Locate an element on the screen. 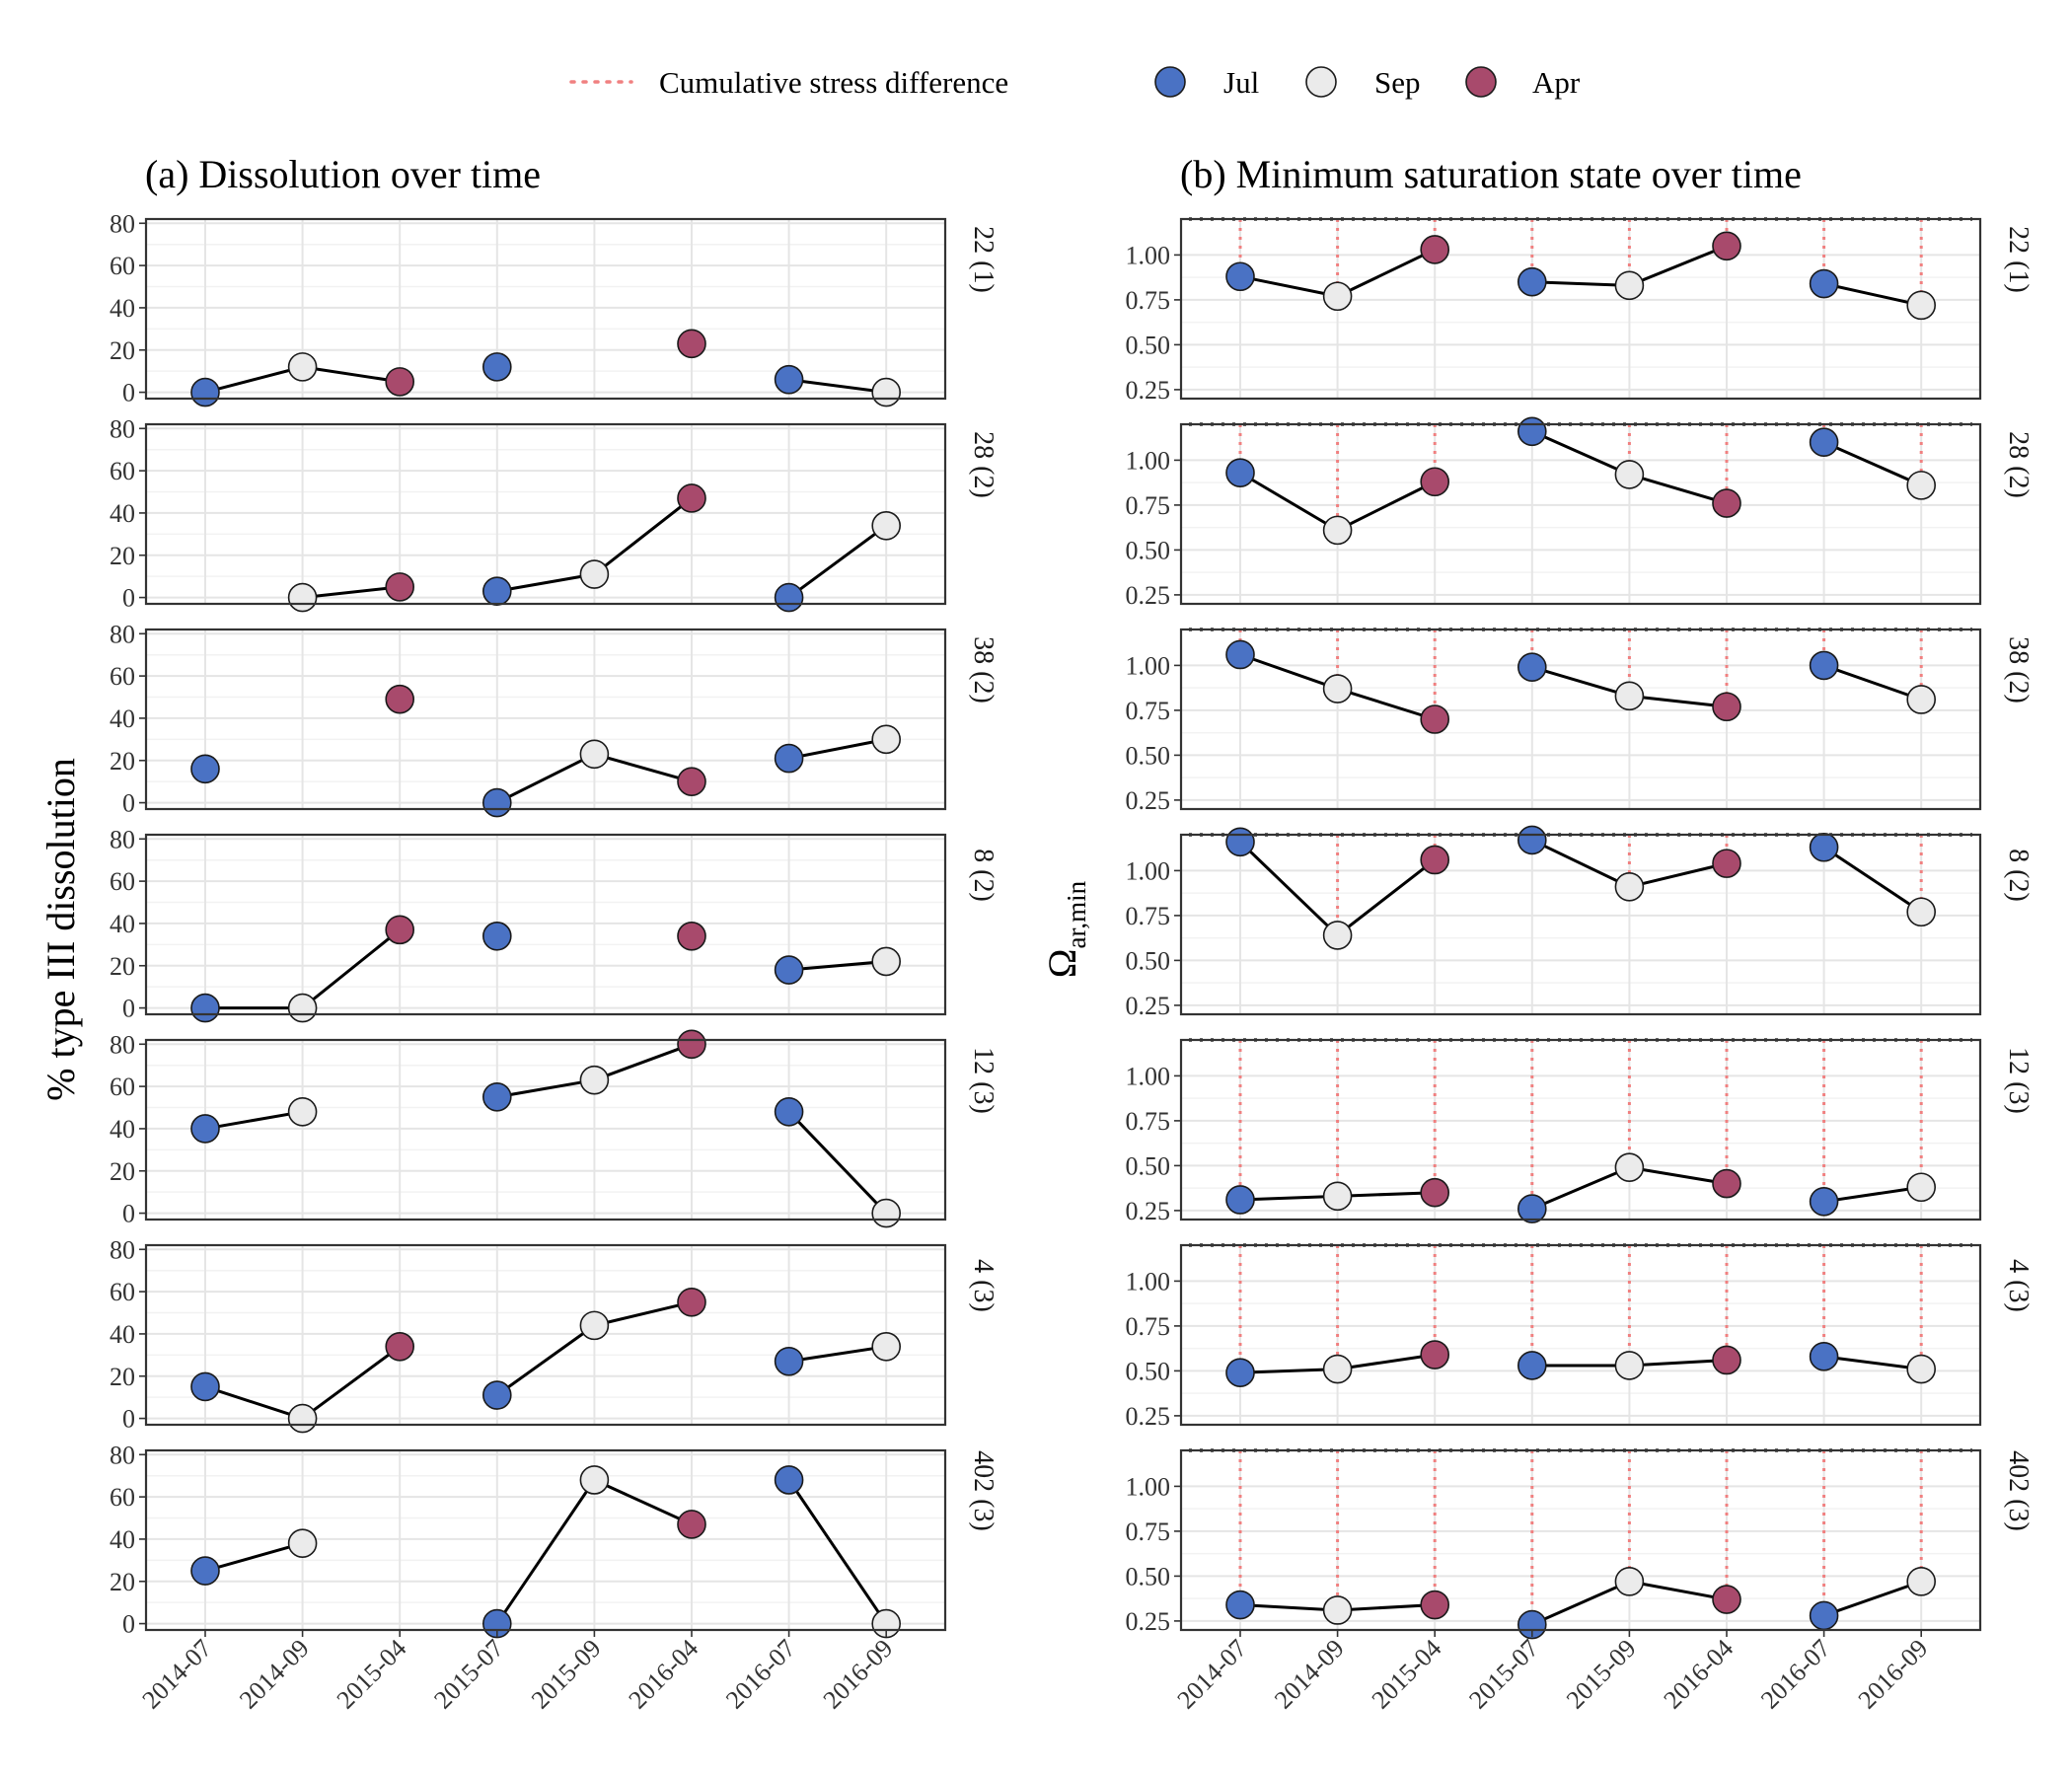  facet-panel: 0.25 0.50 0.75 1.00 22 (1) is located at coordinates (1580, 311).